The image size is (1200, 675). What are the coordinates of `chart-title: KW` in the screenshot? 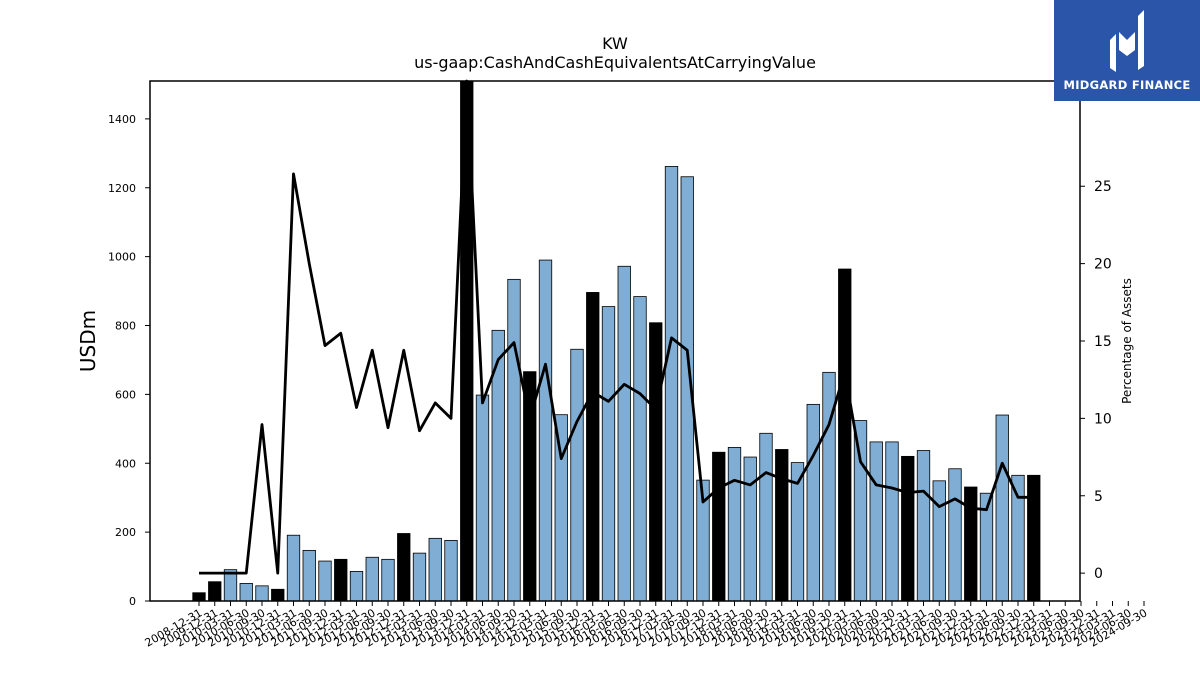 It's located at (615, 43).